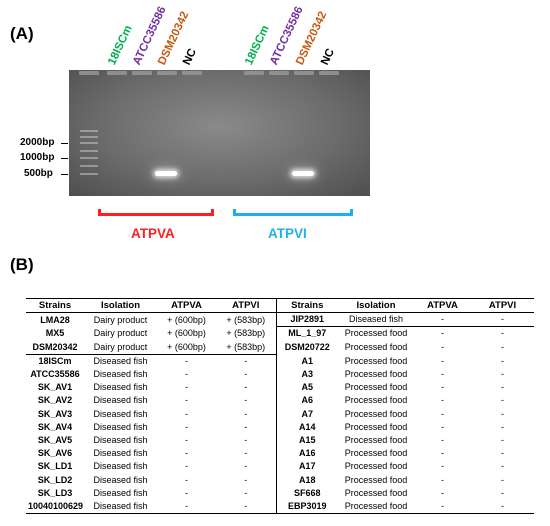  I want to click on size-marker-2000bp: 2000bp, so click(37, 142).